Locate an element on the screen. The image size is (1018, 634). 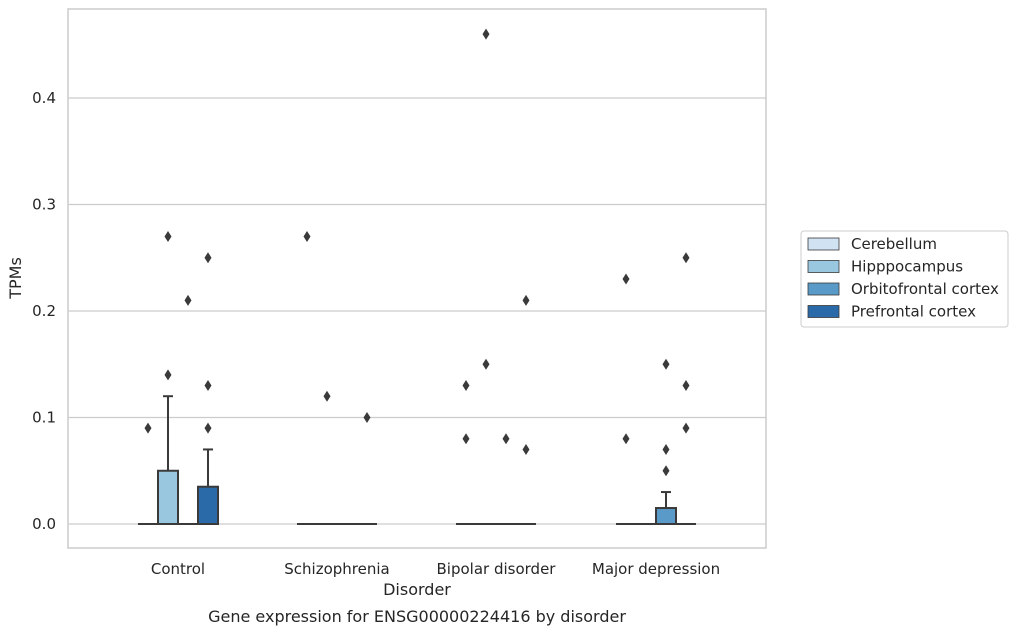
y-tick-label: 0.4 is located at coordinates (44, 98).